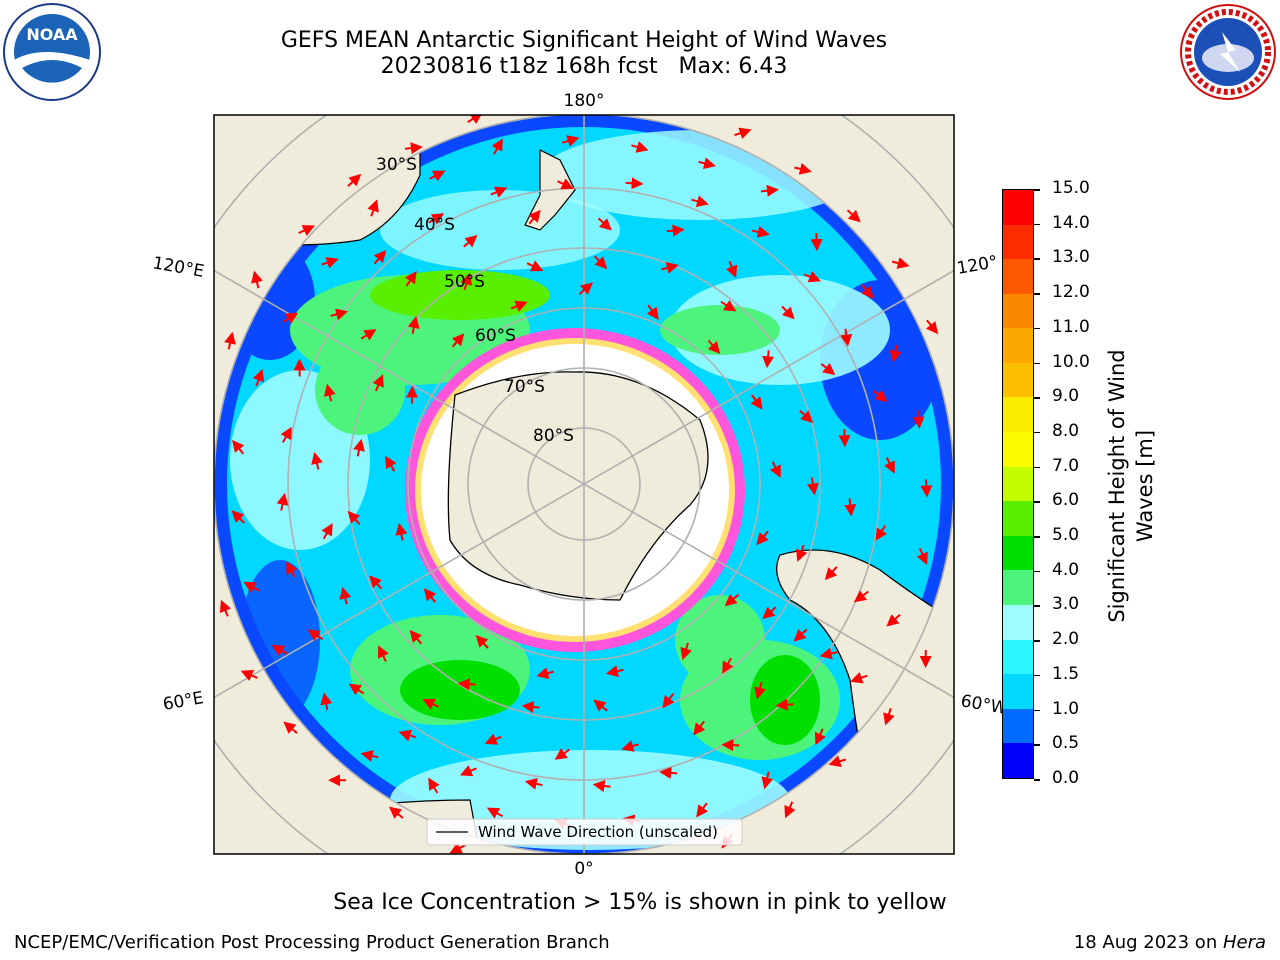 Image resolution: width=1280 pixels, height=960 pixels. Describe the element at coordinates (1131, 486) in the screenshot. I see `colorbar-title: Significant Height of Wind Waves [m]` at that location.